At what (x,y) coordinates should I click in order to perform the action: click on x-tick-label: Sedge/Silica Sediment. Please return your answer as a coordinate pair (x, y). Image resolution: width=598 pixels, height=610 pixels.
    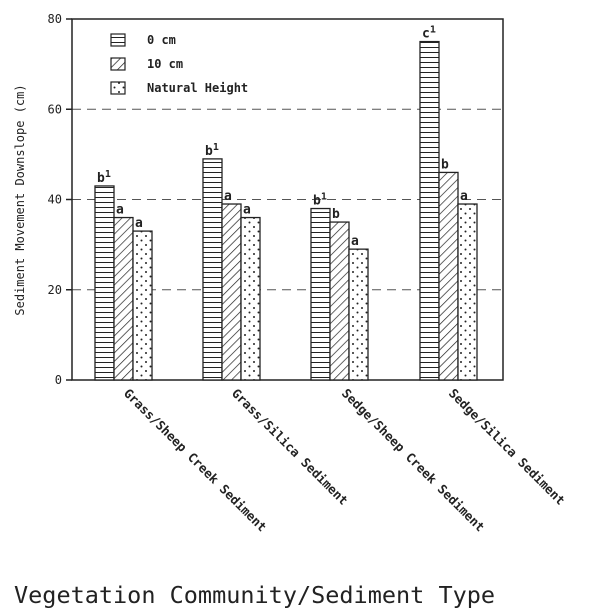
    Looking at the image, I should click on (507, 447).